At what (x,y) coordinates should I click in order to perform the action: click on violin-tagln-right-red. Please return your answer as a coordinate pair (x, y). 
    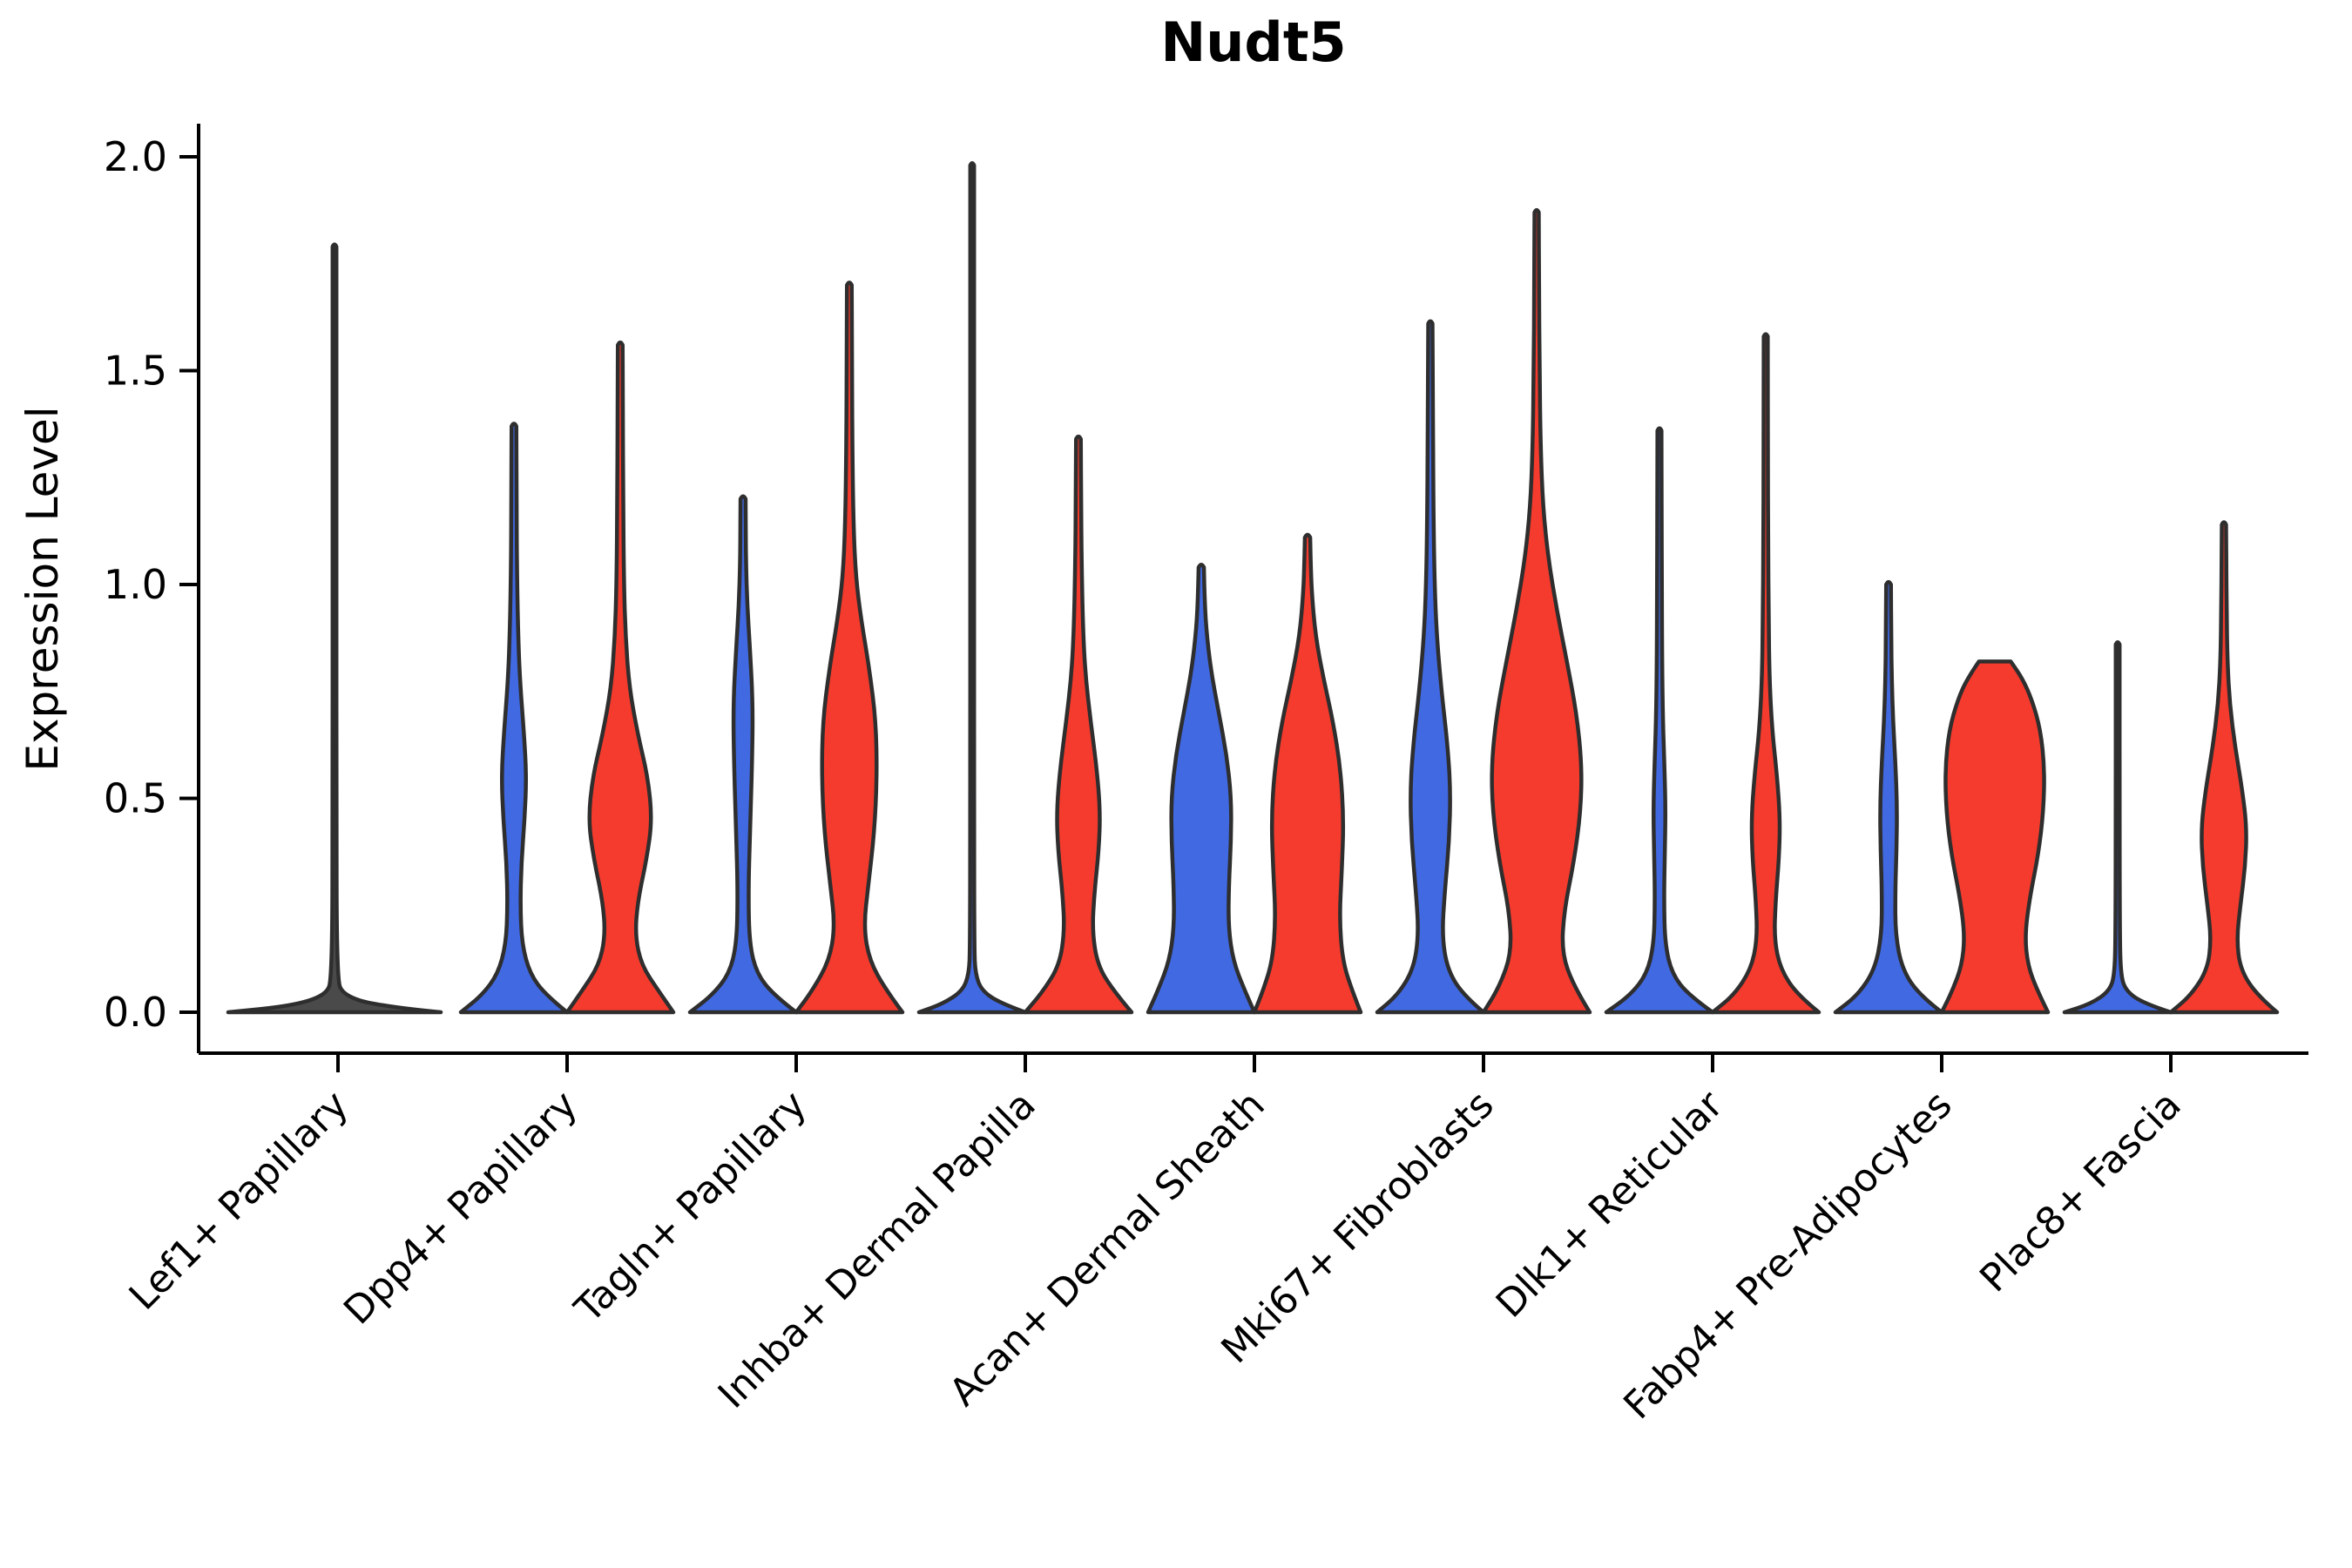
    Looking at the image, I should click on (849, 647).